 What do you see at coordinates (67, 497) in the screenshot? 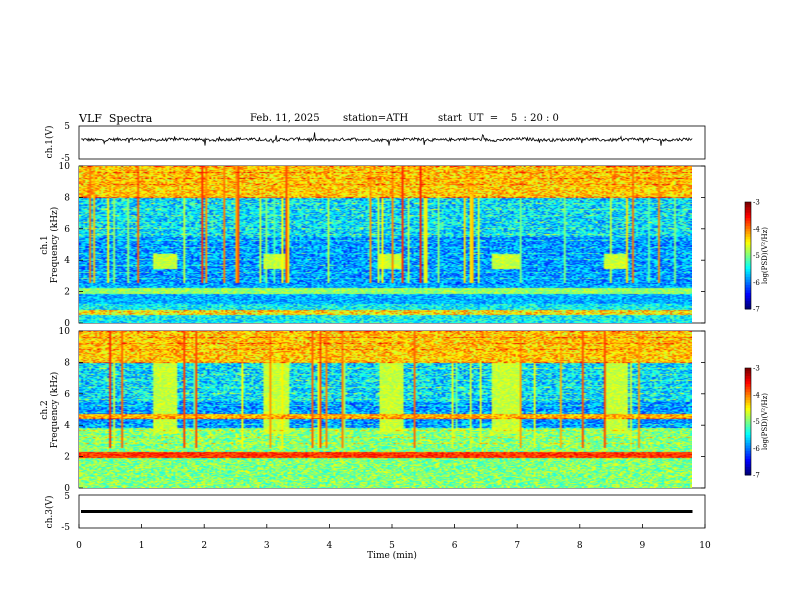
I see `ch3-ytick-top: 5` at bounding box center [67, 497].